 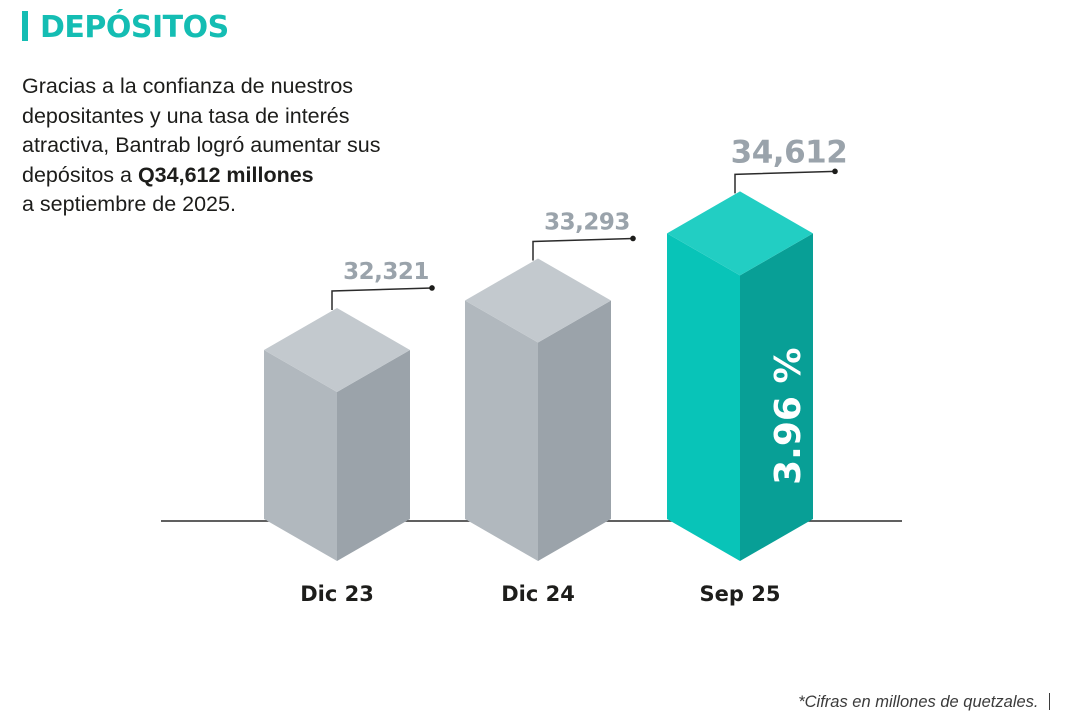 I want to click on category-label: Dic 24, so click(x=538, y=594).